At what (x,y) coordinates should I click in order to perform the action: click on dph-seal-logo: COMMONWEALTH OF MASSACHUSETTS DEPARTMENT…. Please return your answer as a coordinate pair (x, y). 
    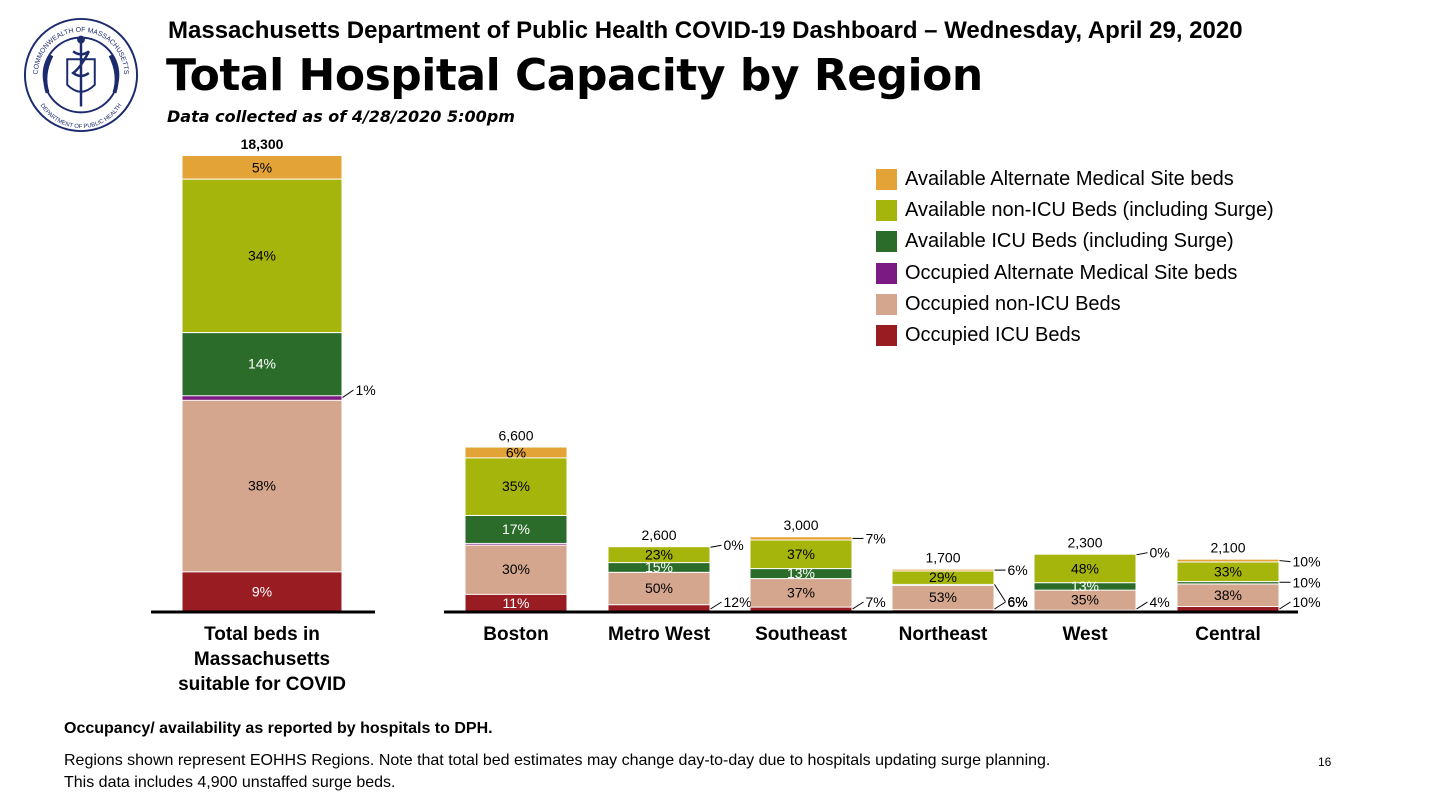
    Looking at the image, I should click on (81, 75).